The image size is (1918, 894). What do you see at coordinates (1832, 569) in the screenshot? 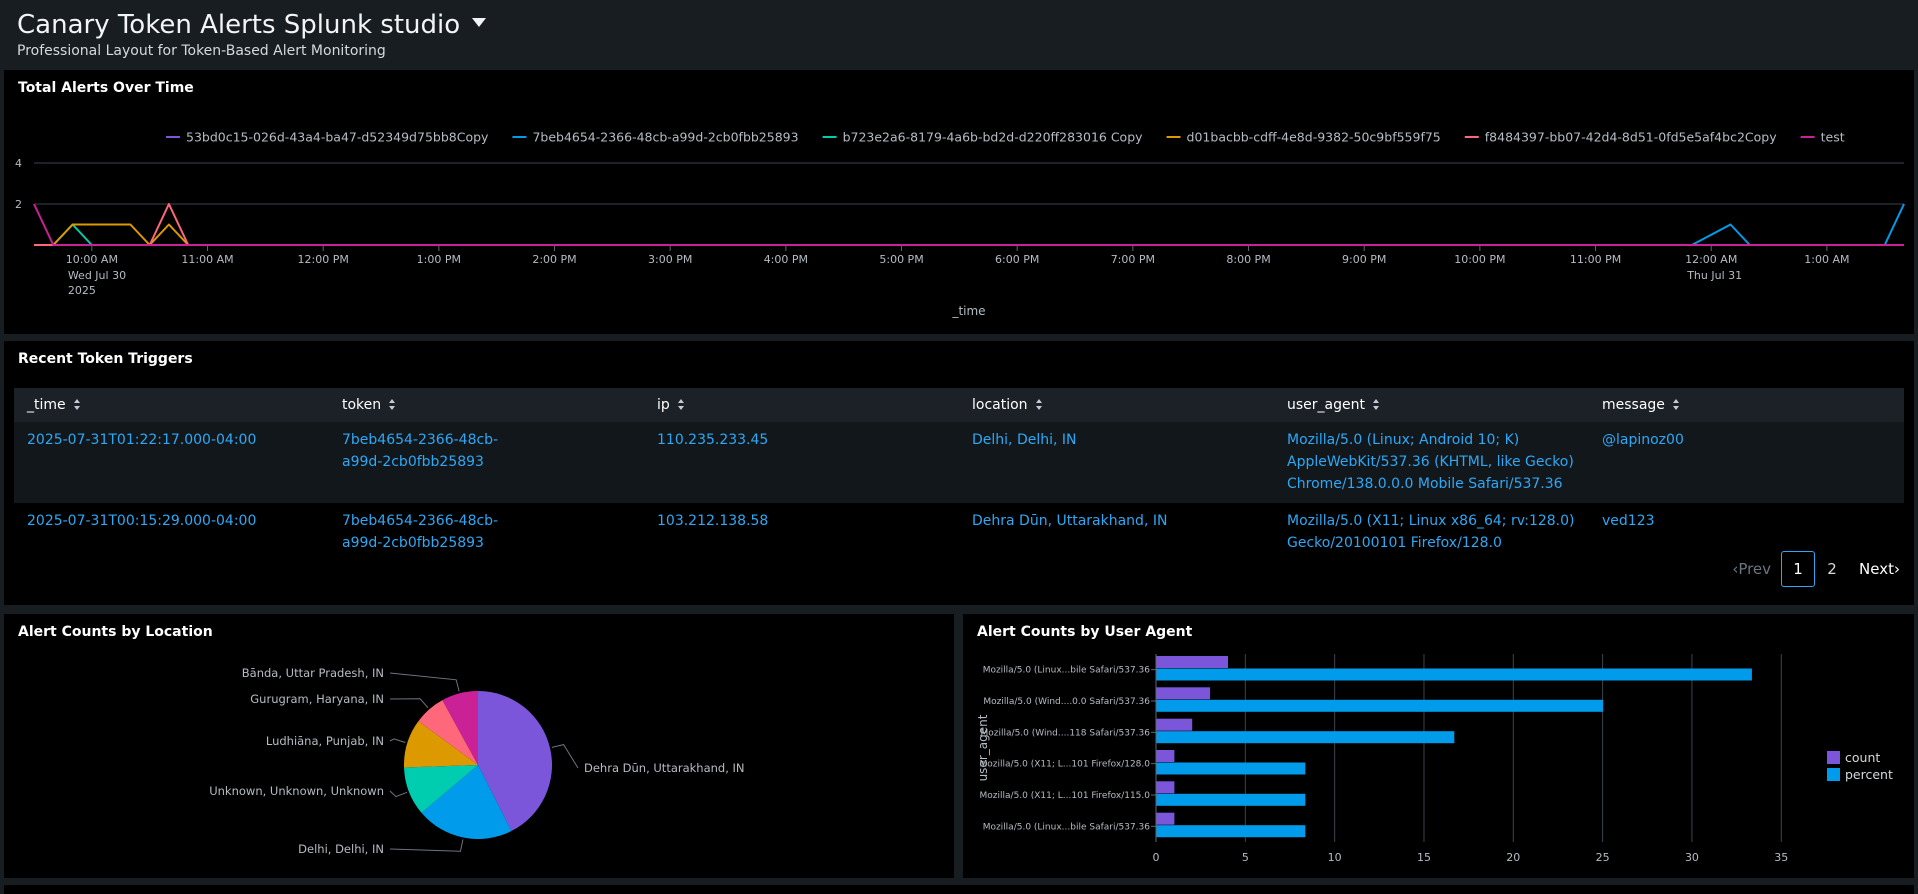
I see `page-2-button: 2` at bounding box center [1832, 569].